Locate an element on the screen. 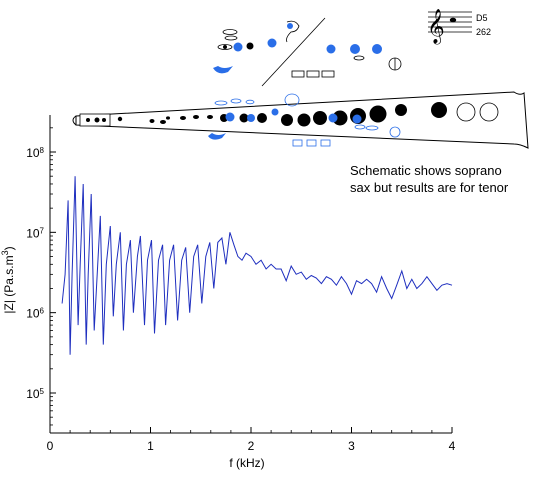 Image resolution: width=560 pixels, height=480 pixels. x-tick-label: 4 is located at coordinates (452, 446).